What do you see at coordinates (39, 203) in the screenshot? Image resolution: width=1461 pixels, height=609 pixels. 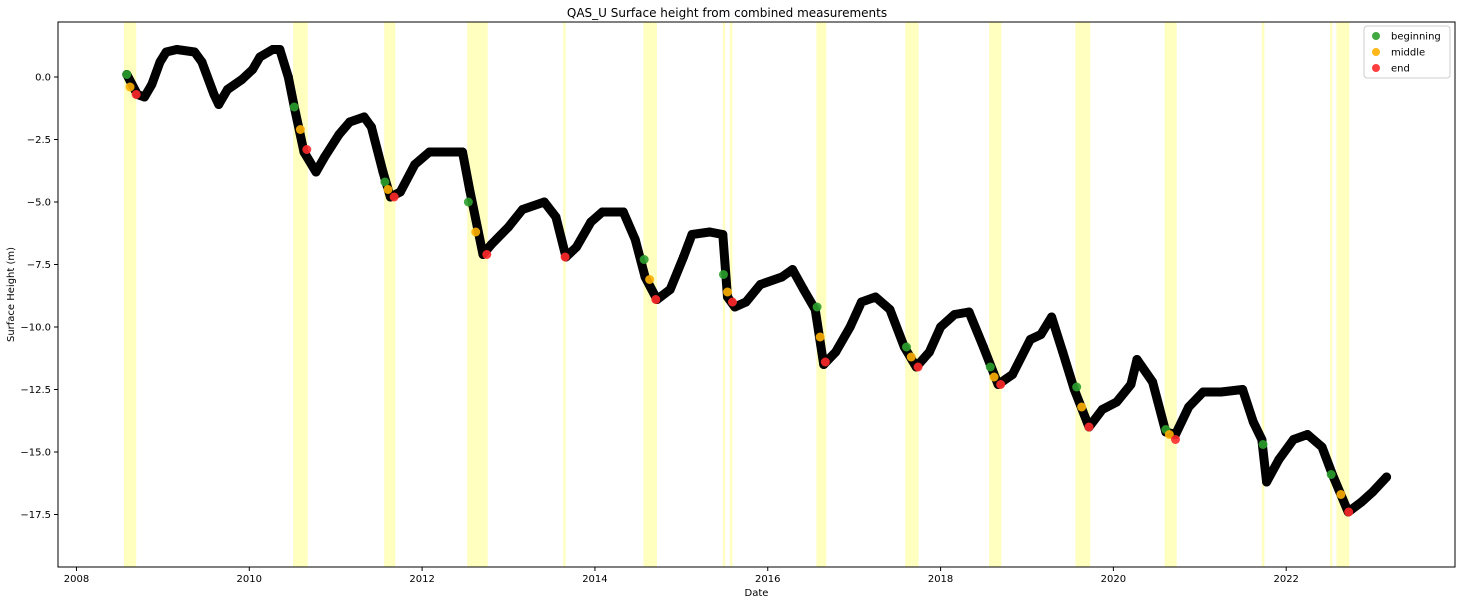 I see `y-tick-label: −5.0` at bounding box center [39, 203].